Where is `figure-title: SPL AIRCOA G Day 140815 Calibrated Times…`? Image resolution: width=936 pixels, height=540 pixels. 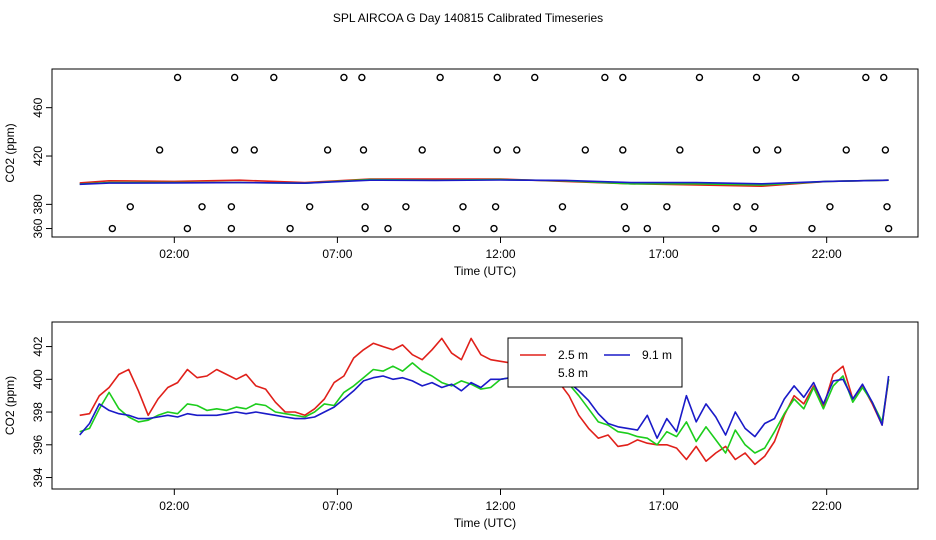
figure-title: SPL AIRCOA G Day 140815 Calibrated Times… is located at coordinates (468, 18).